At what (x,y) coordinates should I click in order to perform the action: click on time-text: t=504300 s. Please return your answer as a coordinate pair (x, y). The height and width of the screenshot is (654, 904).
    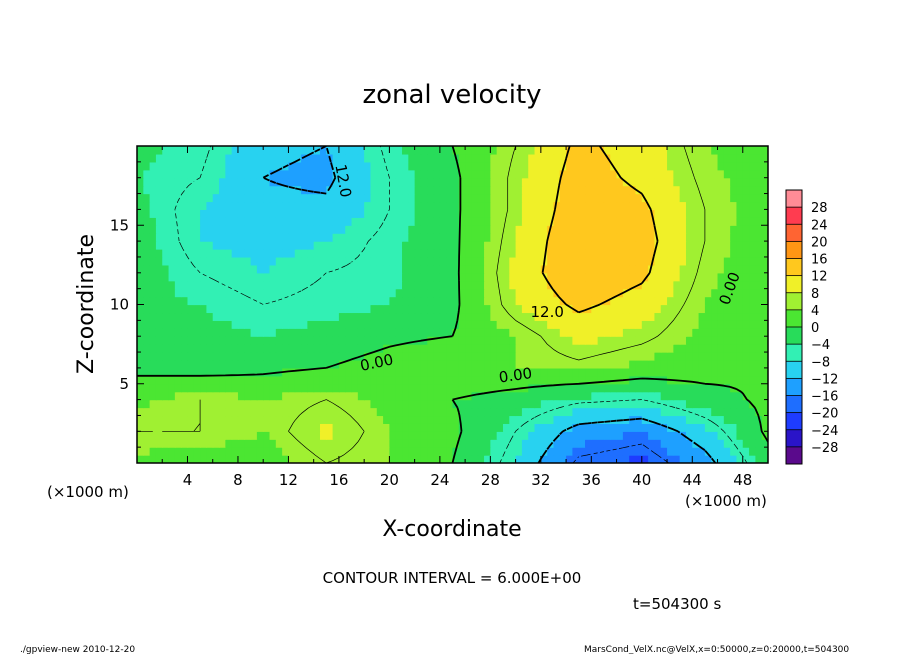
    Looking at the image, I should click on (677, 604).